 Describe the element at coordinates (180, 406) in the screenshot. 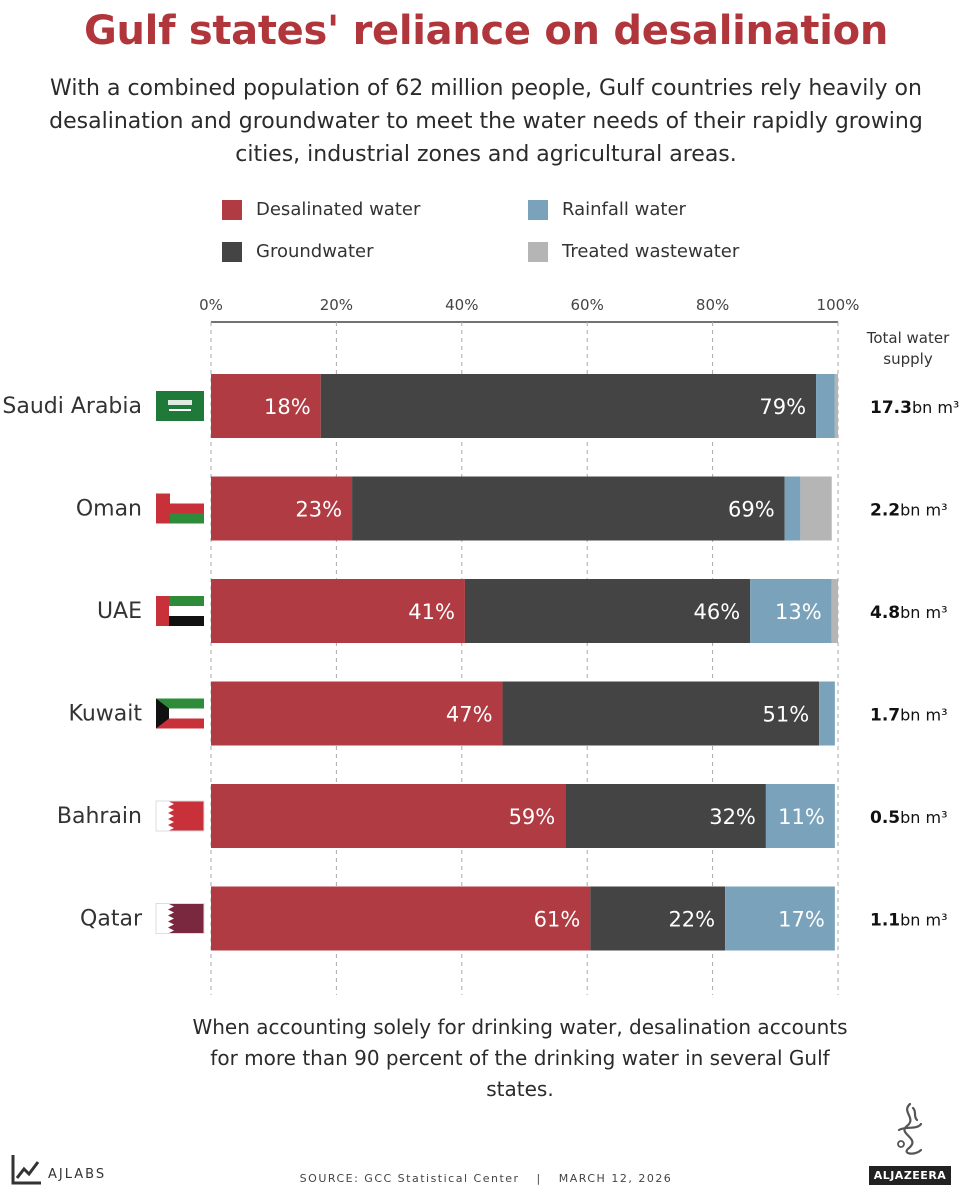

I see `flag-icon-saudi-arabia` at that location.